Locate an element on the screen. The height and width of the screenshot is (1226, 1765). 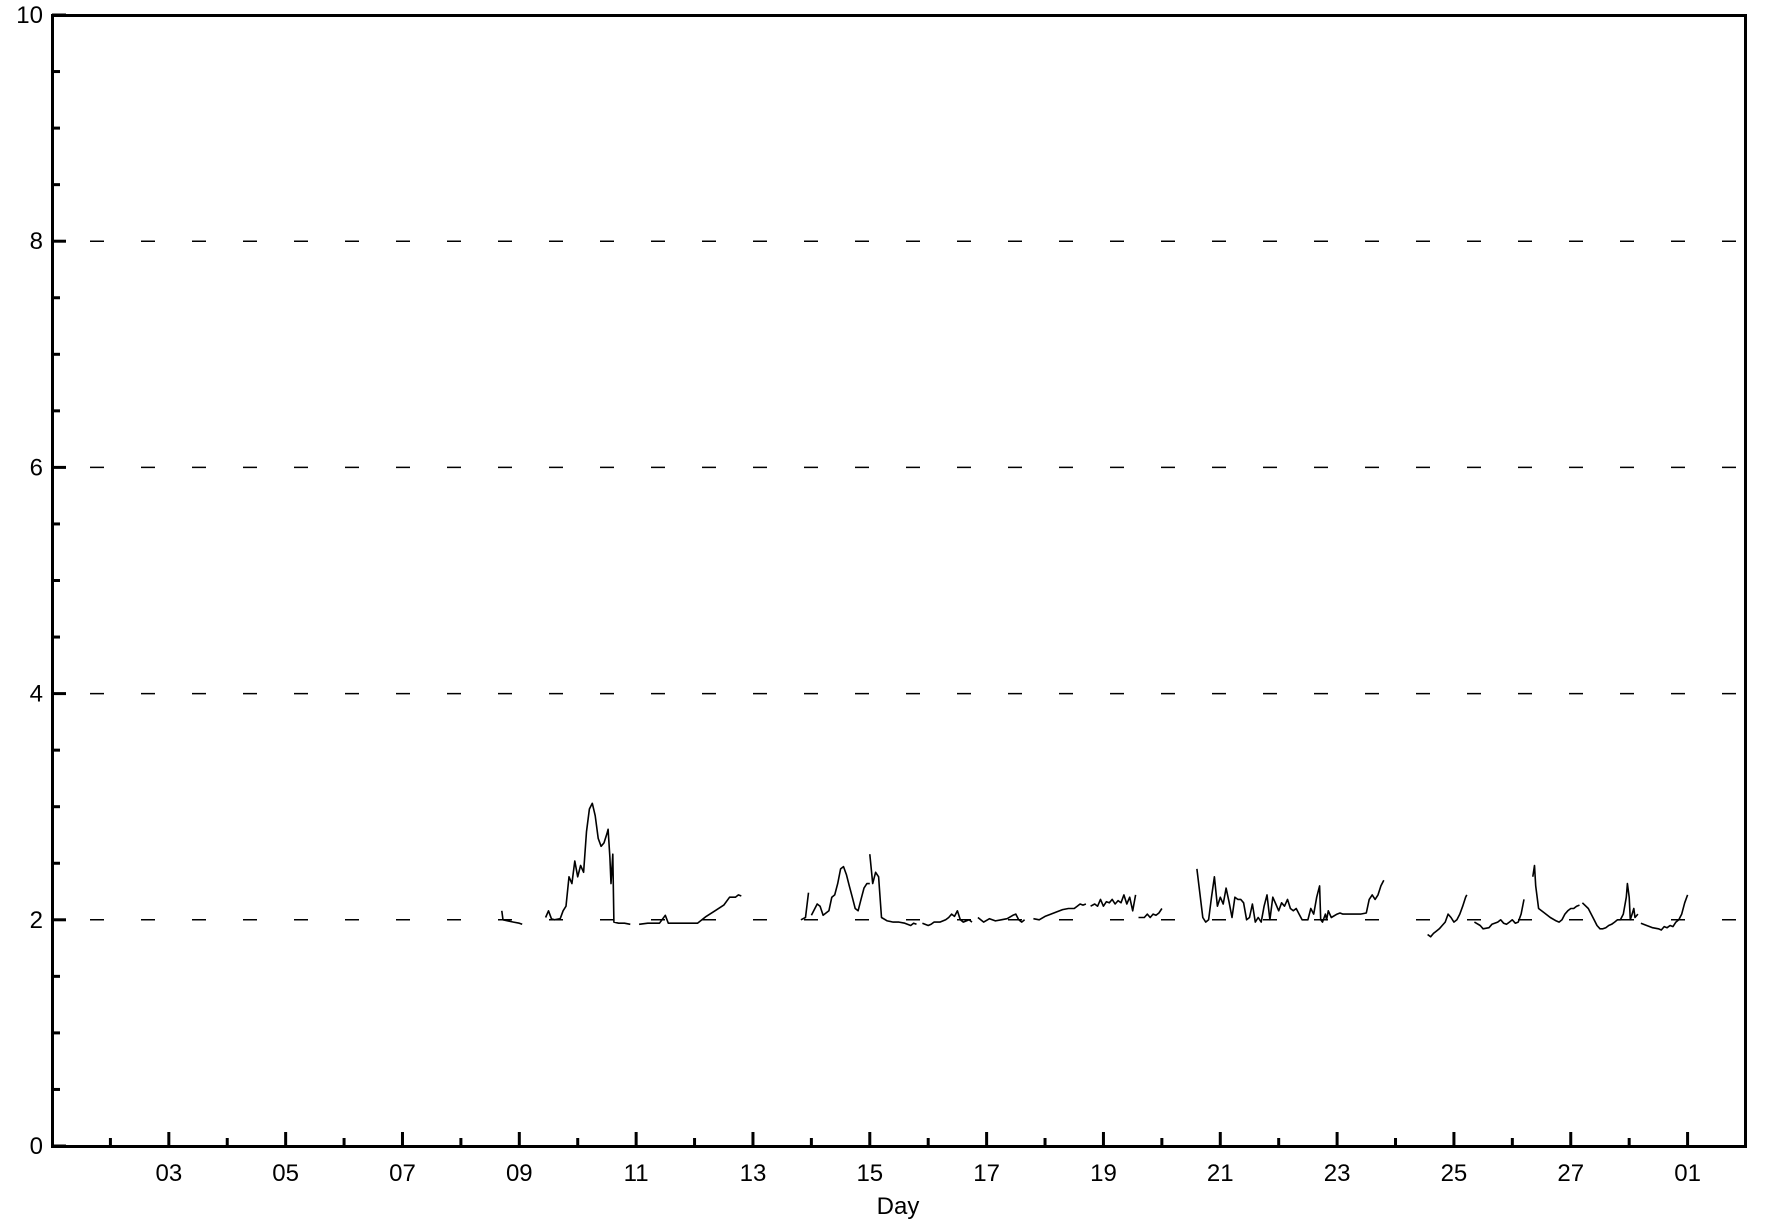
x-tick-label: 23 is located at coordinates (1337, 1173).